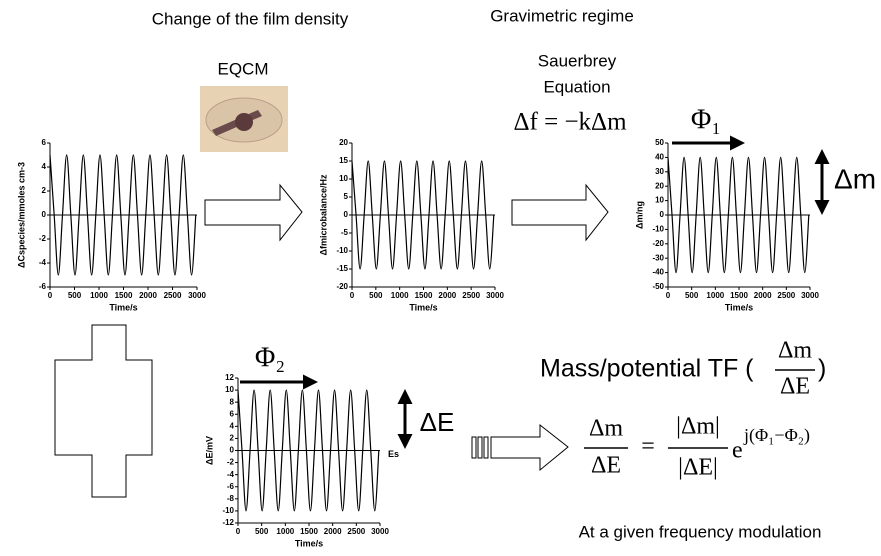  Describe the element at coordinates (44, 142) in the screenshot. I see `y-tick-label: 6` at that location.